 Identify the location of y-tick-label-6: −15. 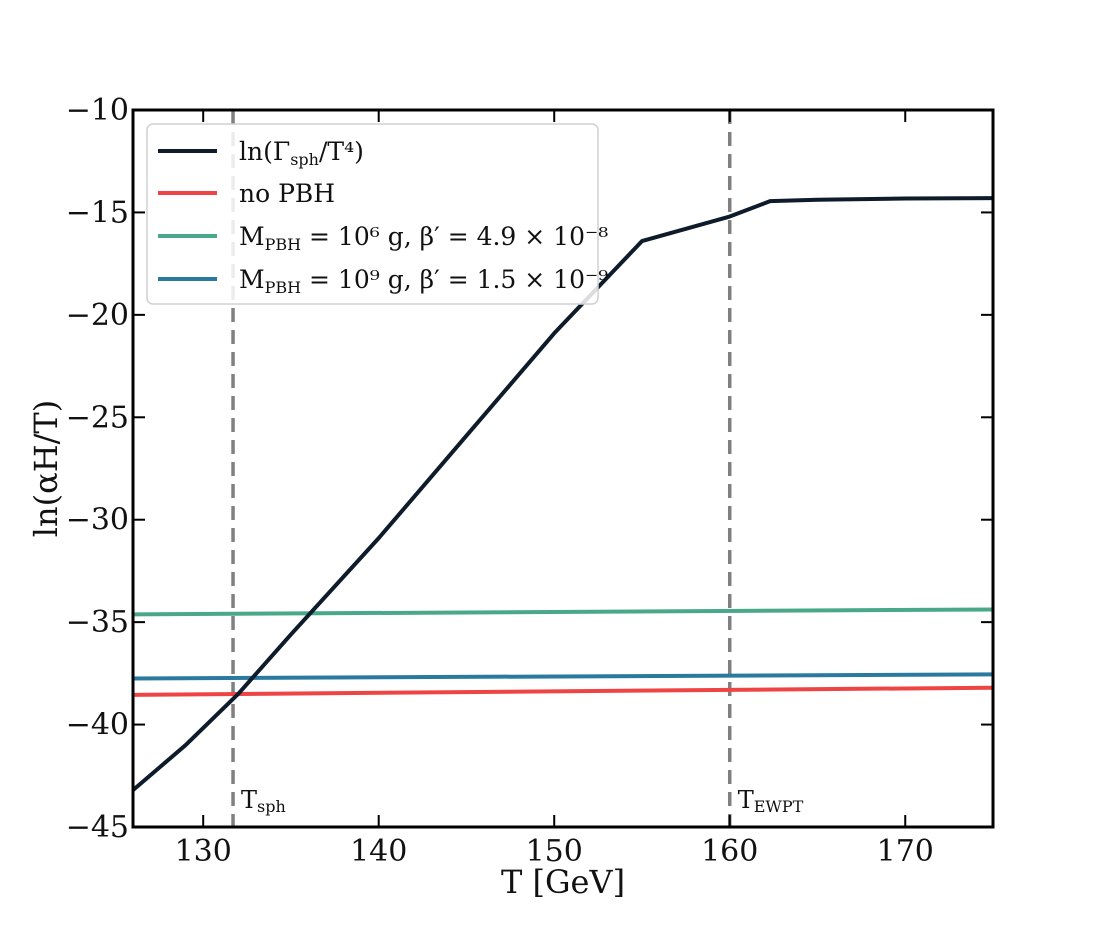
(97, 212).